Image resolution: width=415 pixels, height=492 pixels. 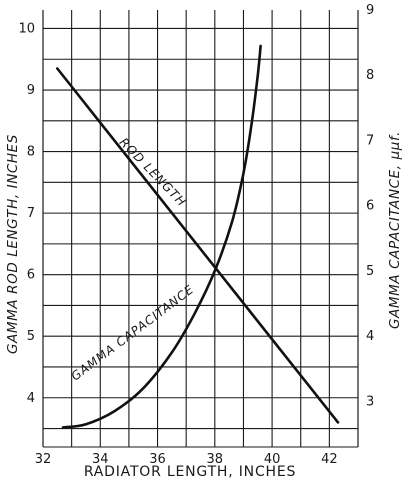 What do you see at coordinates (132, 332) in the screenshot?
I see `series-label-gamma-capacitance: GAMMA CAPACITANCE` at bounding box center [132, 332].